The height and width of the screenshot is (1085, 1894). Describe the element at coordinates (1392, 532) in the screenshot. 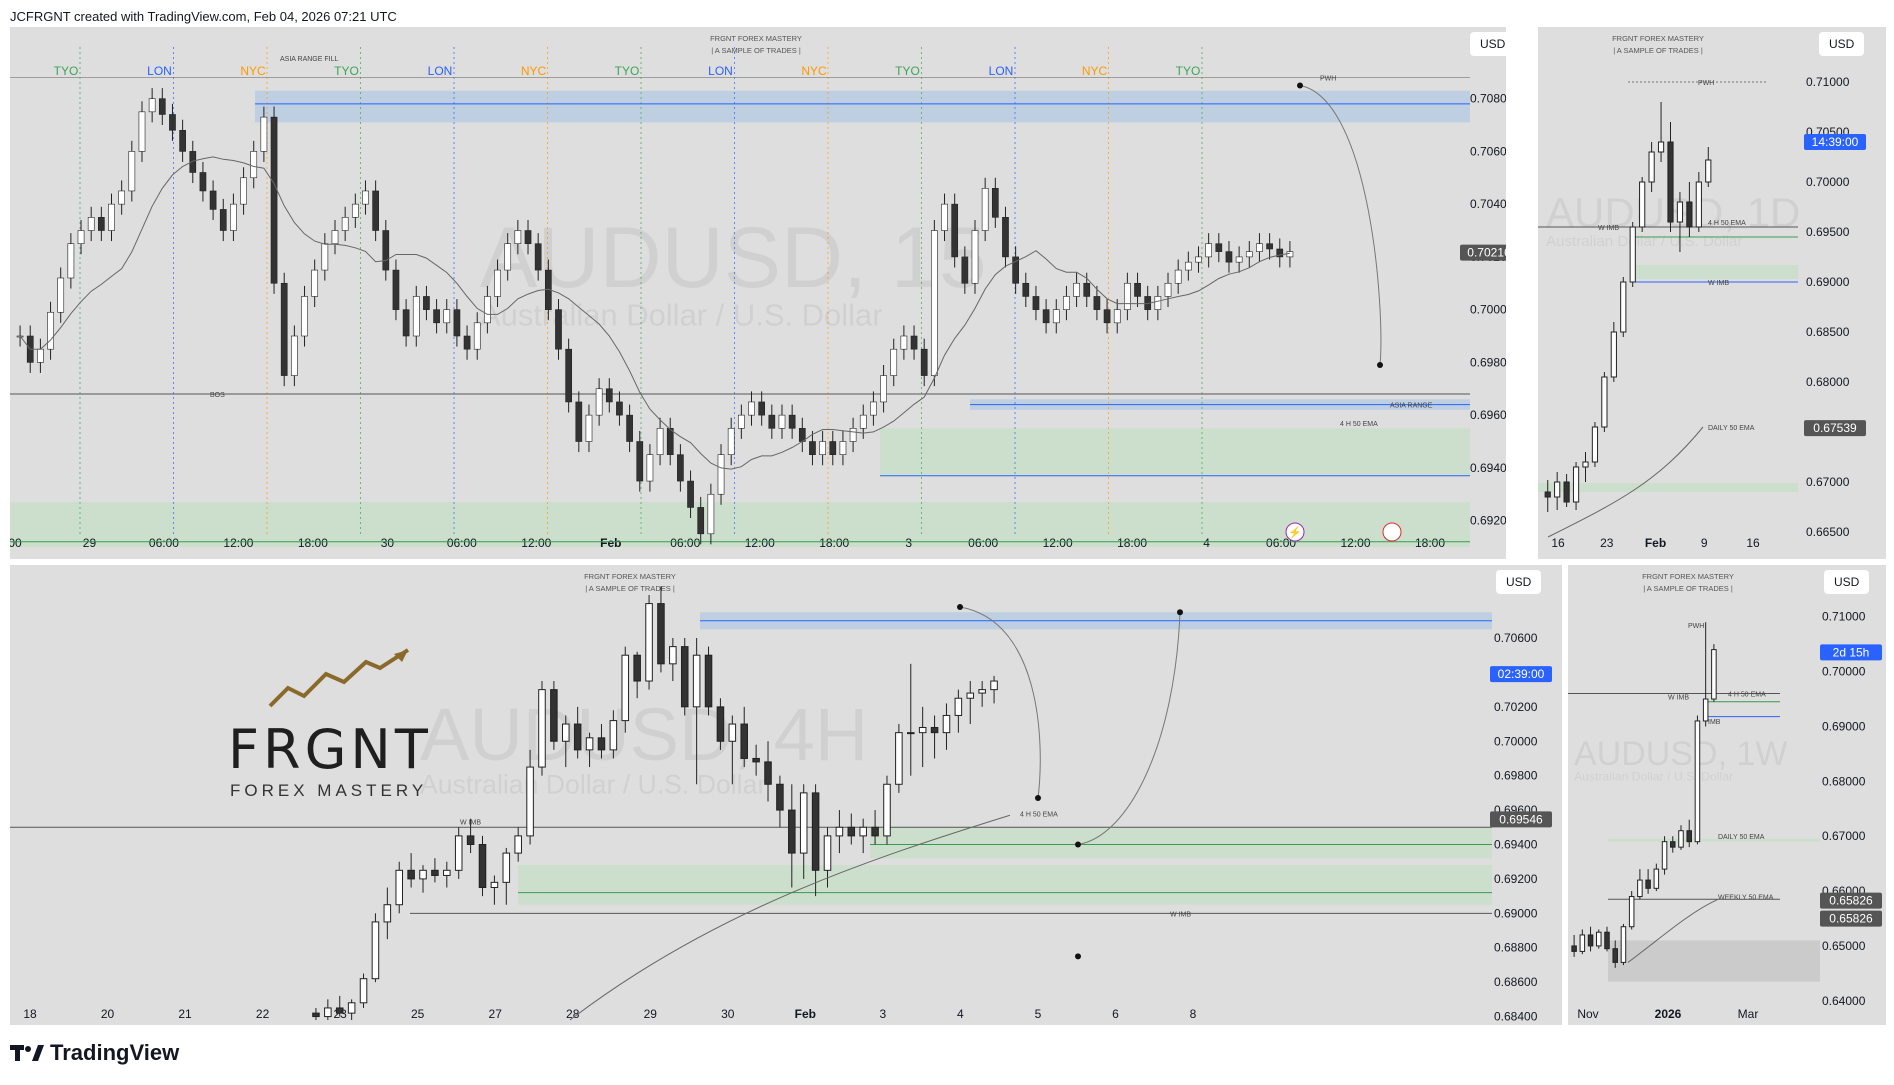

I see `us-flag-event-icon` at that location.